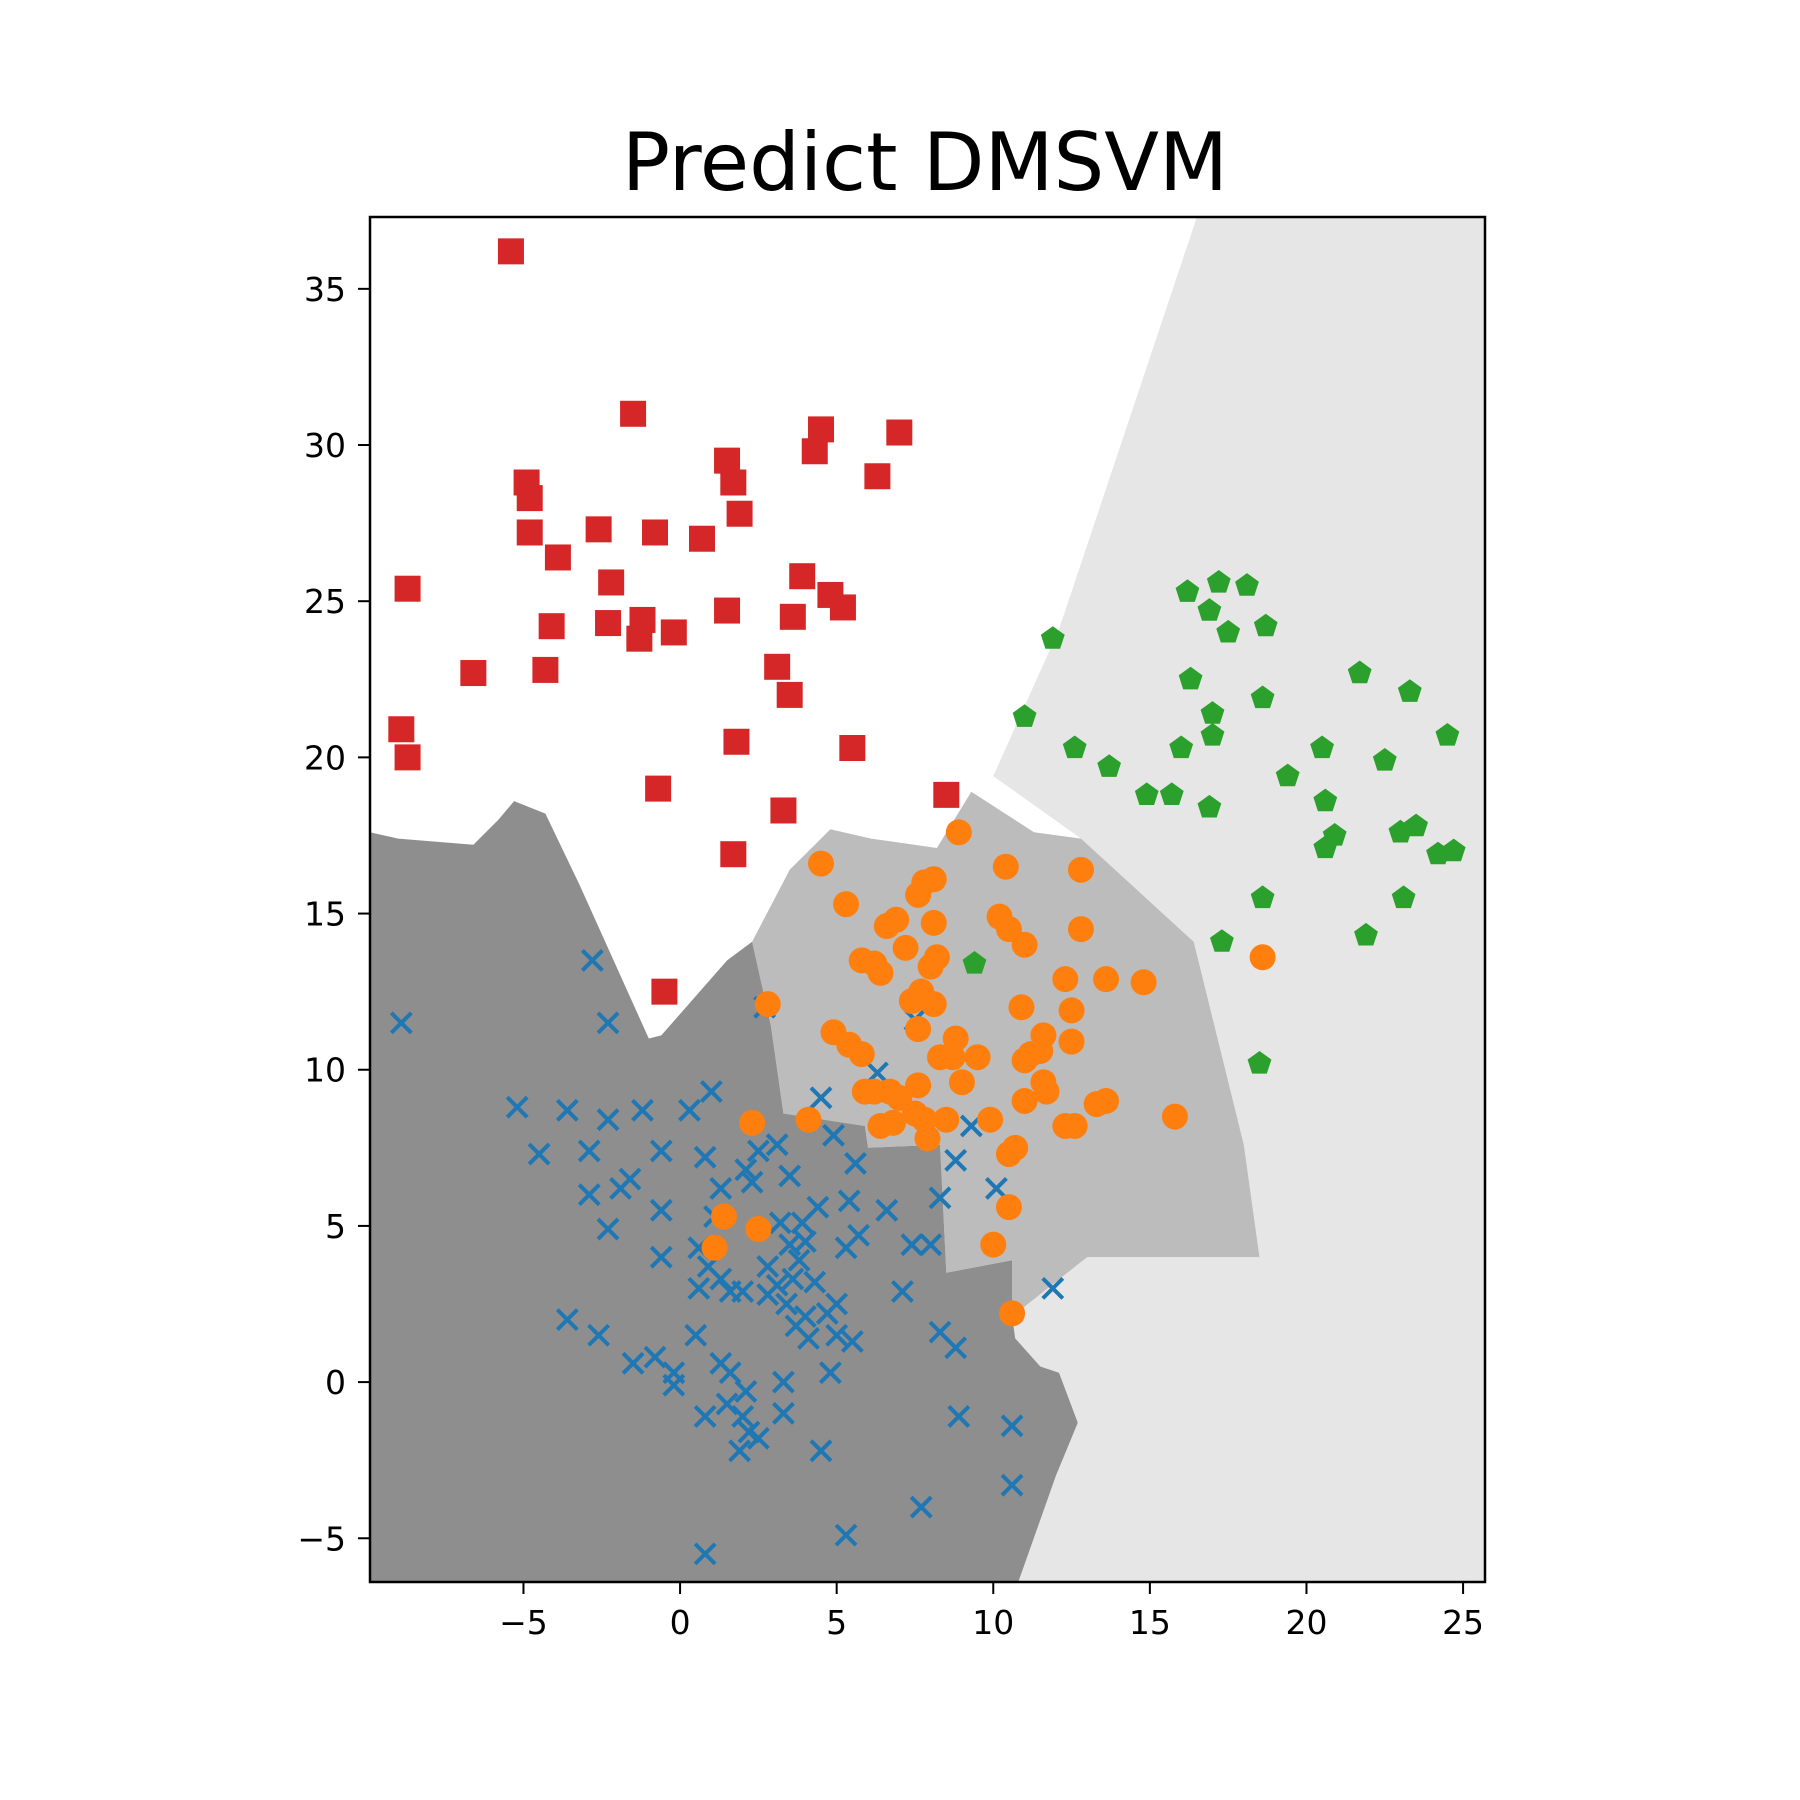  I want to click on x-tick-label: −5, so click(523, 1622).